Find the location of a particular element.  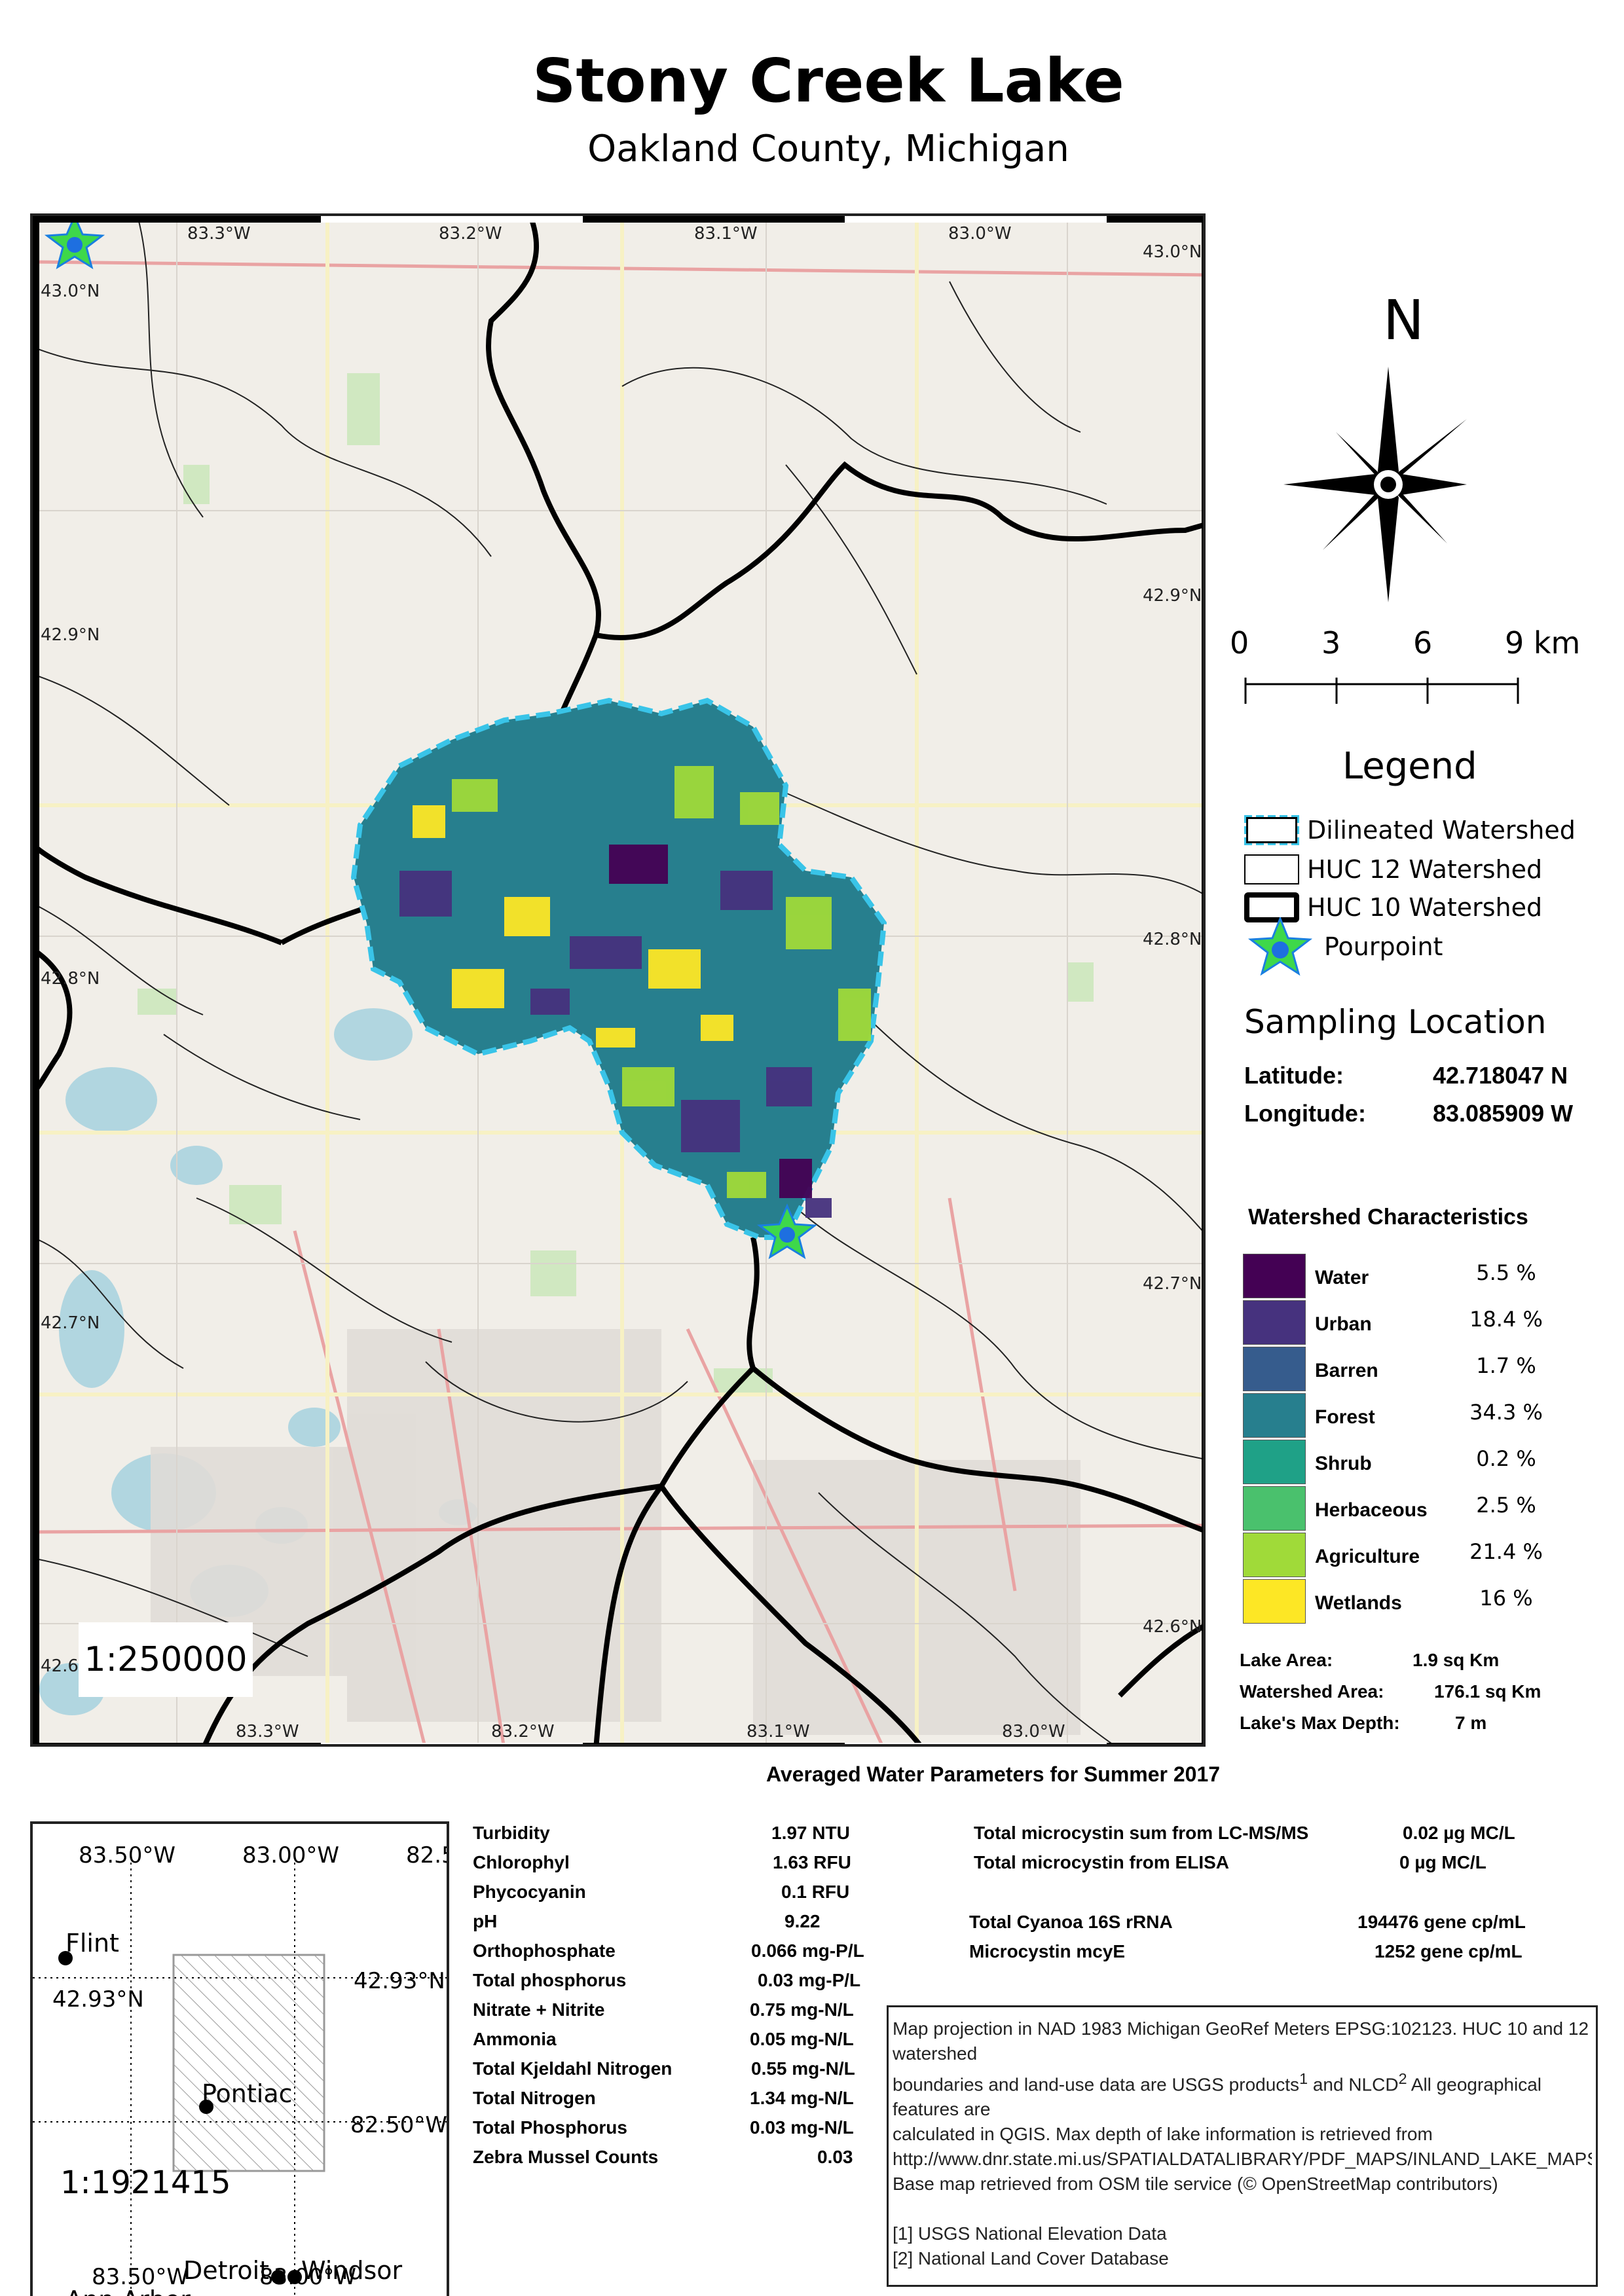

water-param-label: Chlorophyl is located at coordinates (521, 1862).